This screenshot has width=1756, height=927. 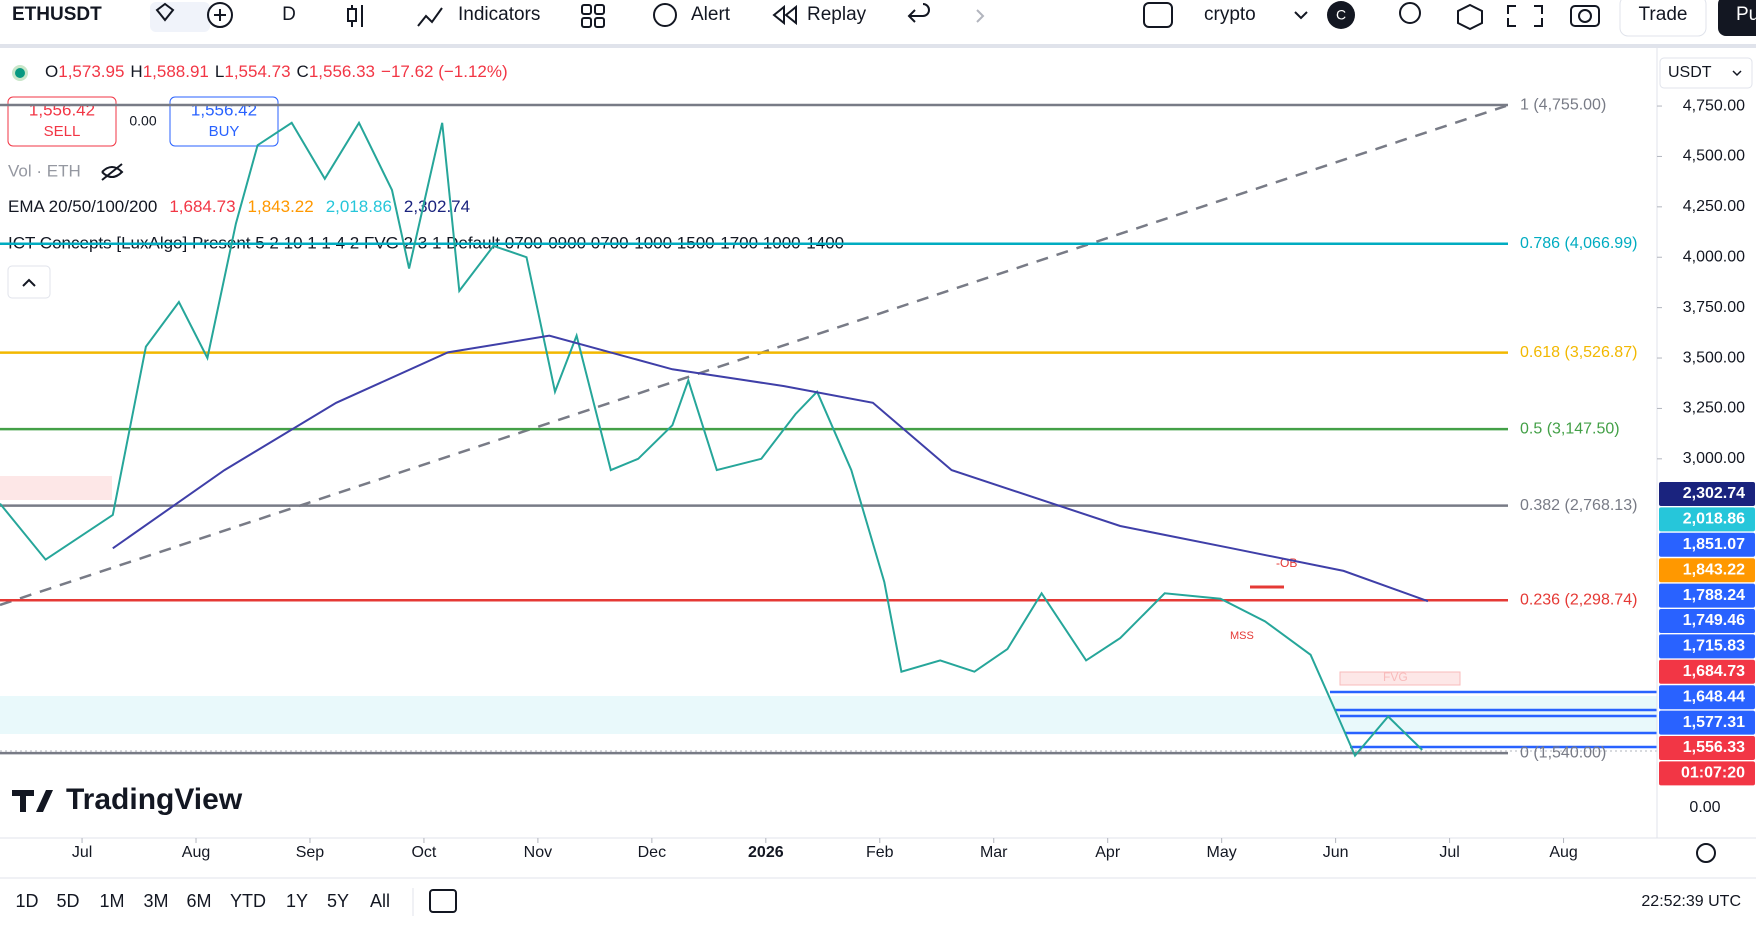 I want to click on alert-icon, so click(x=665, y=15).